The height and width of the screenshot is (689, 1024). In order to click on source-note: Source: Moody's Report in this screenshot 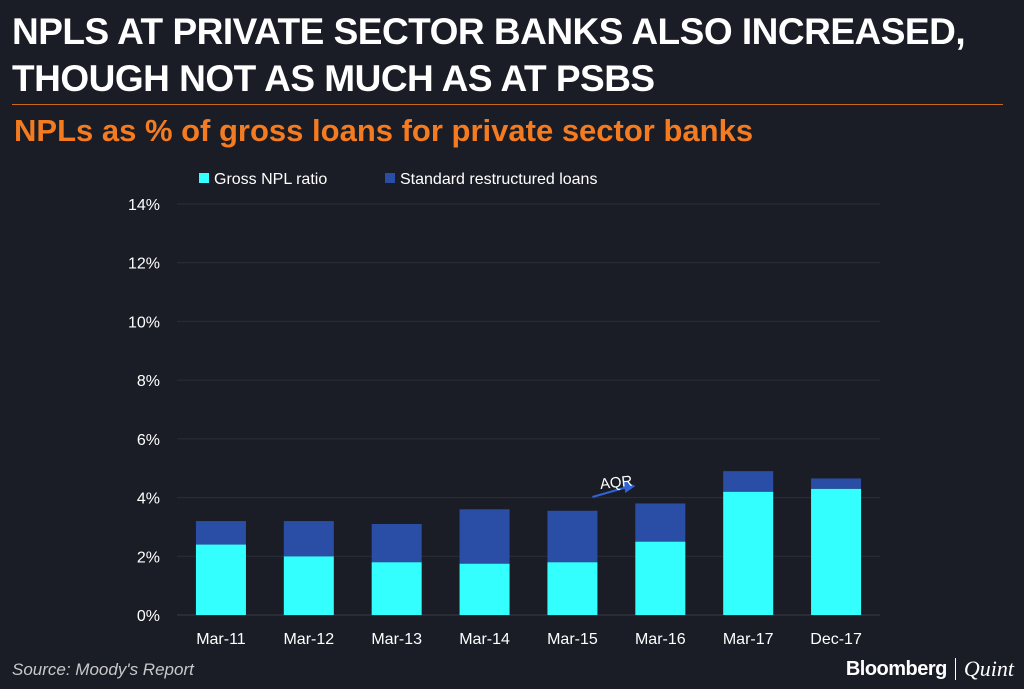, I will do `click(103, 669)`.